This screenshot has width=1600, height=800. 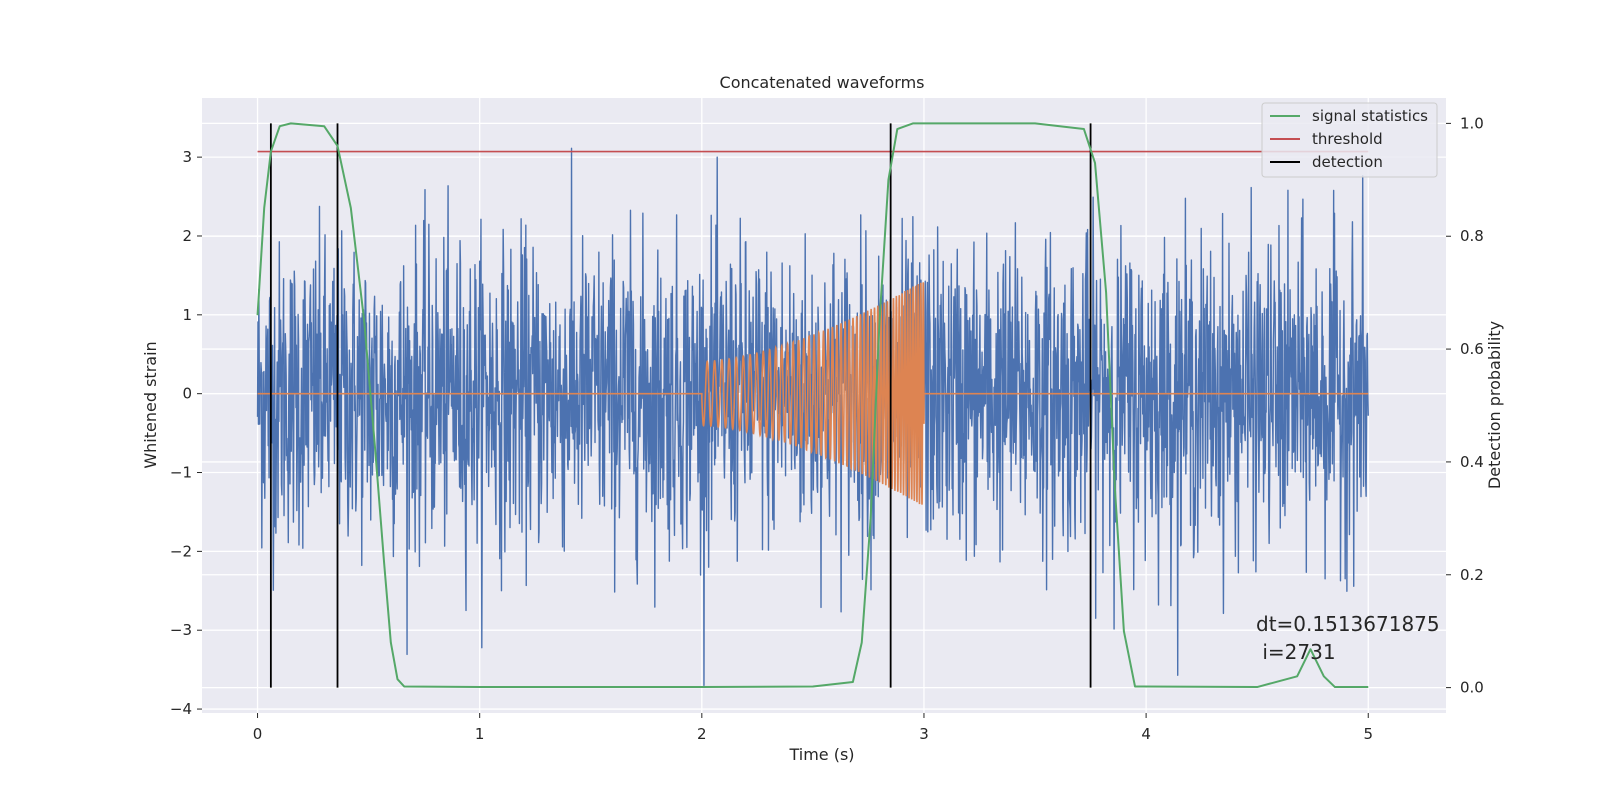 I want to click on y-axis-label: Whitened strain, so click(x=150, y=404).